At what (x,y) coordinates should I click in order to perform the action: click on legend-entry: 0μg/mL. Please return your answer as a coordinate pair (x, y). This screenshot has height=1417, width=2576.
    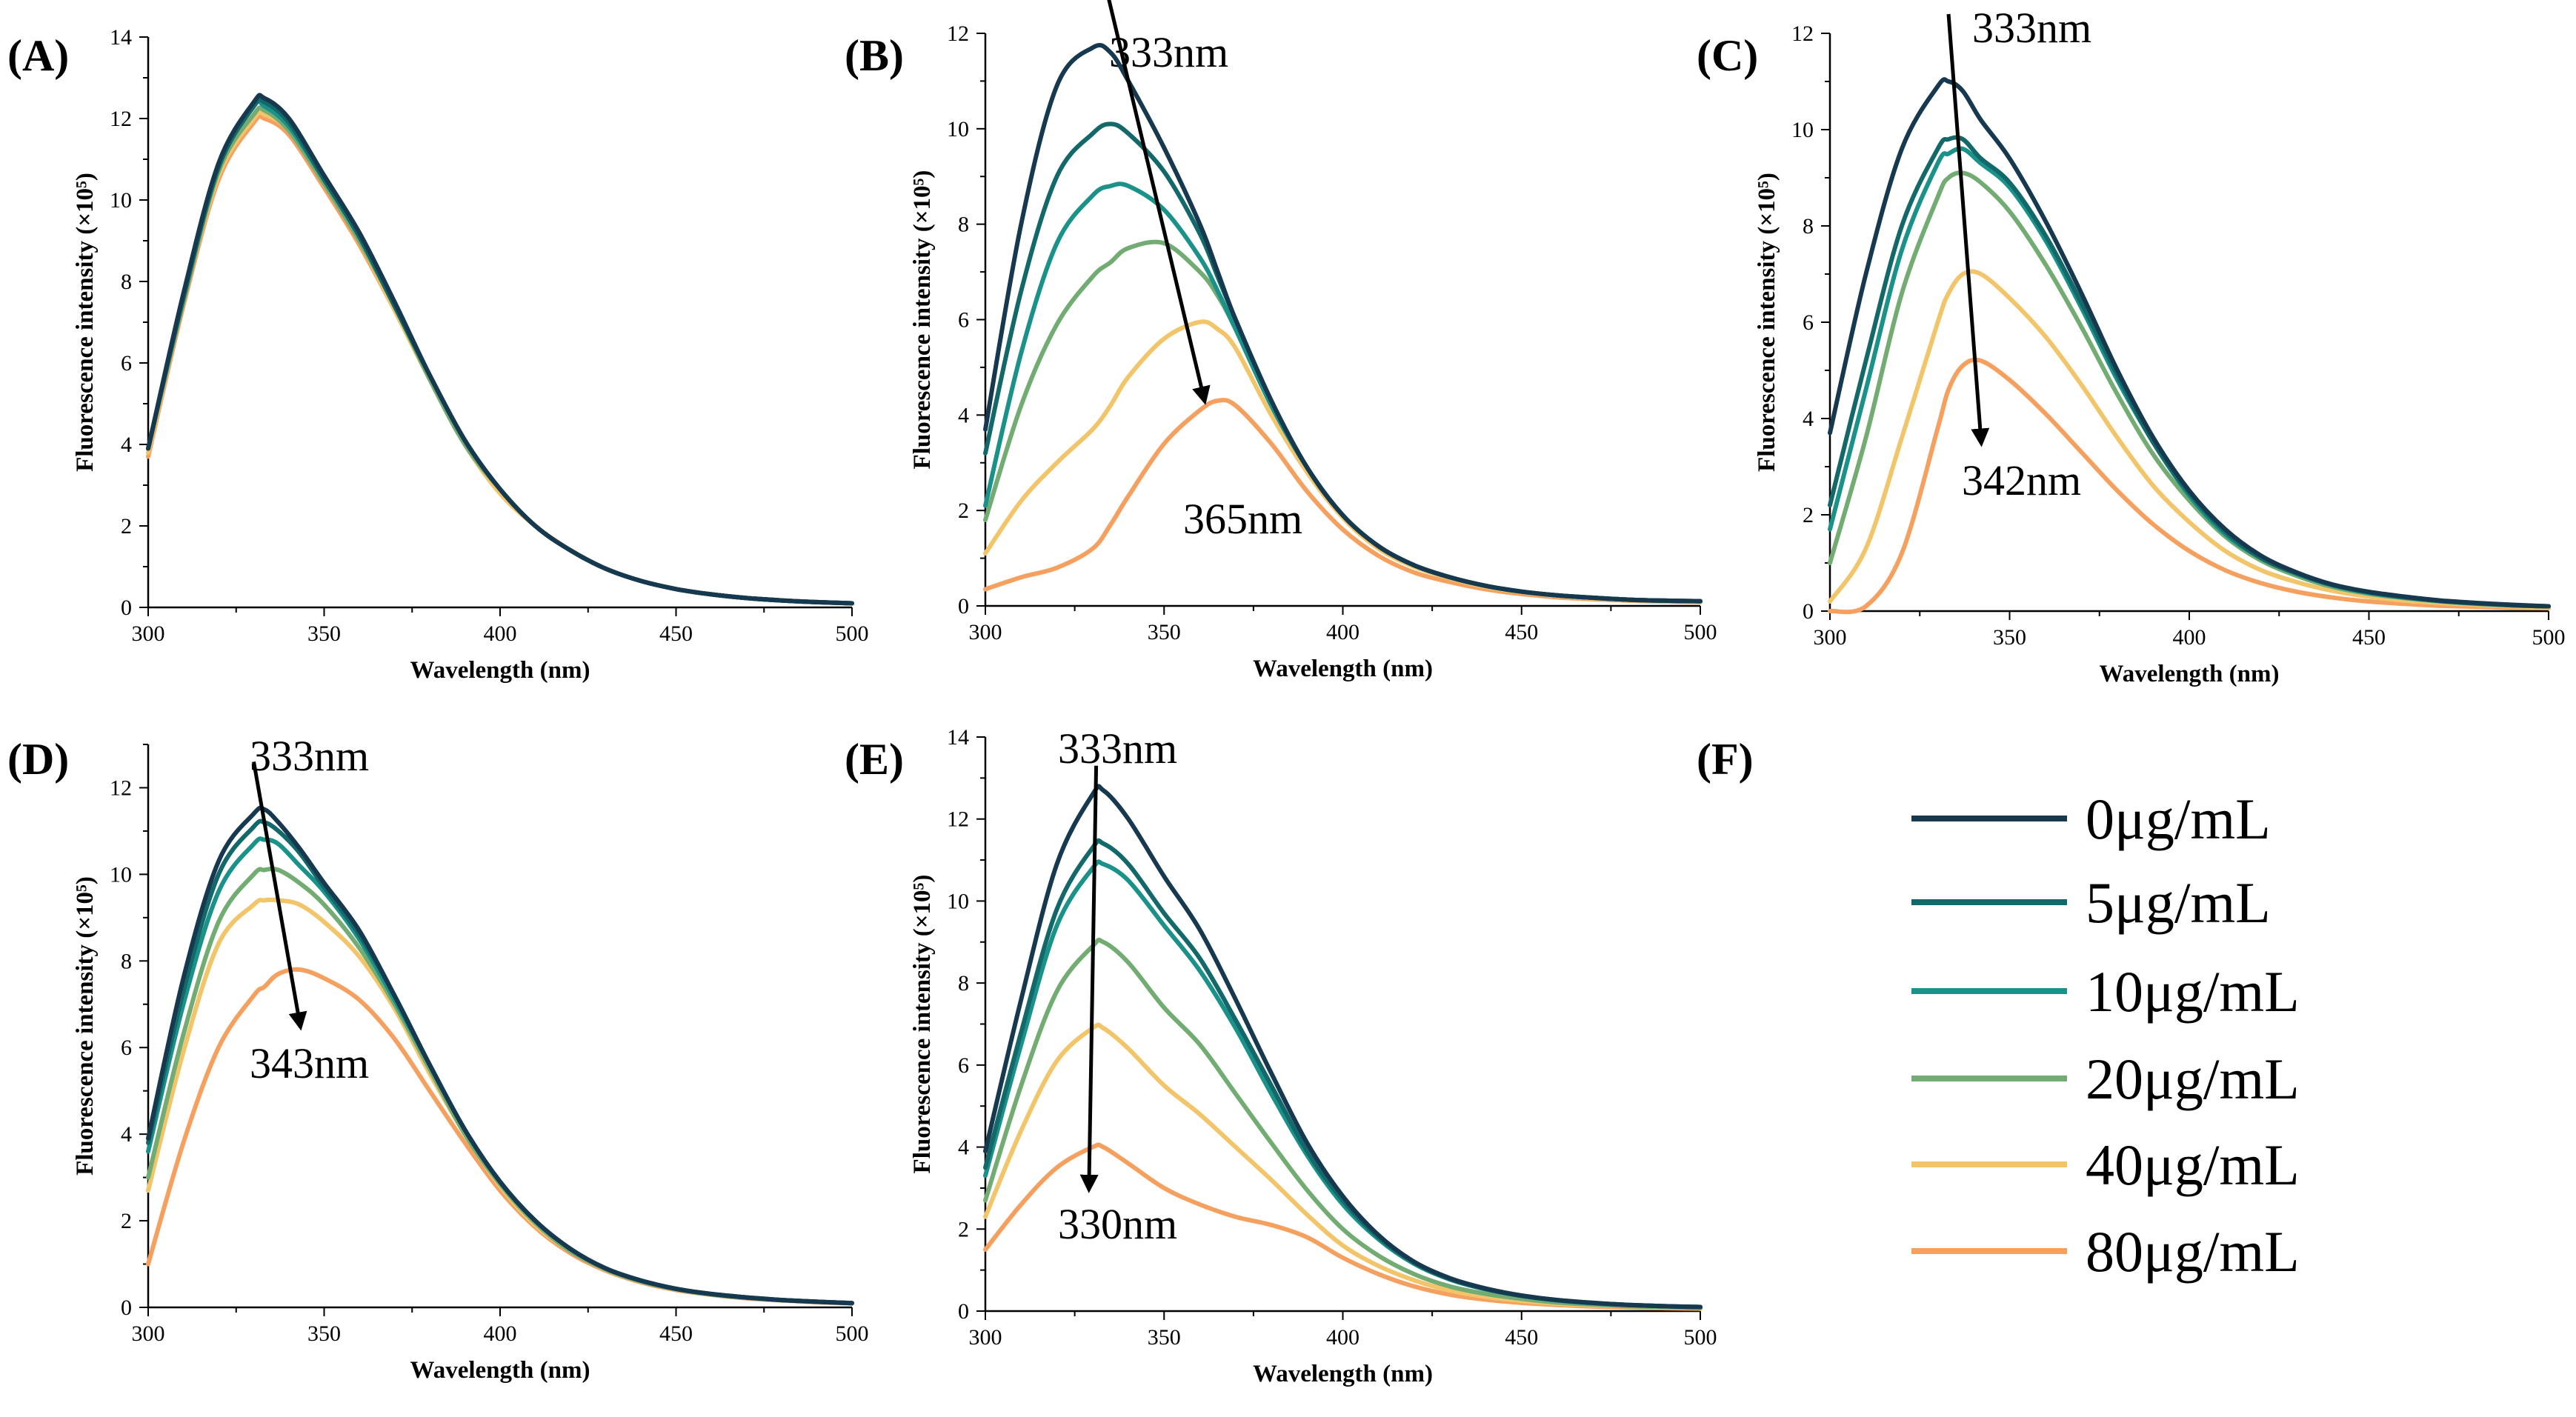
    Looking at the image, I should click on (2091, 819).